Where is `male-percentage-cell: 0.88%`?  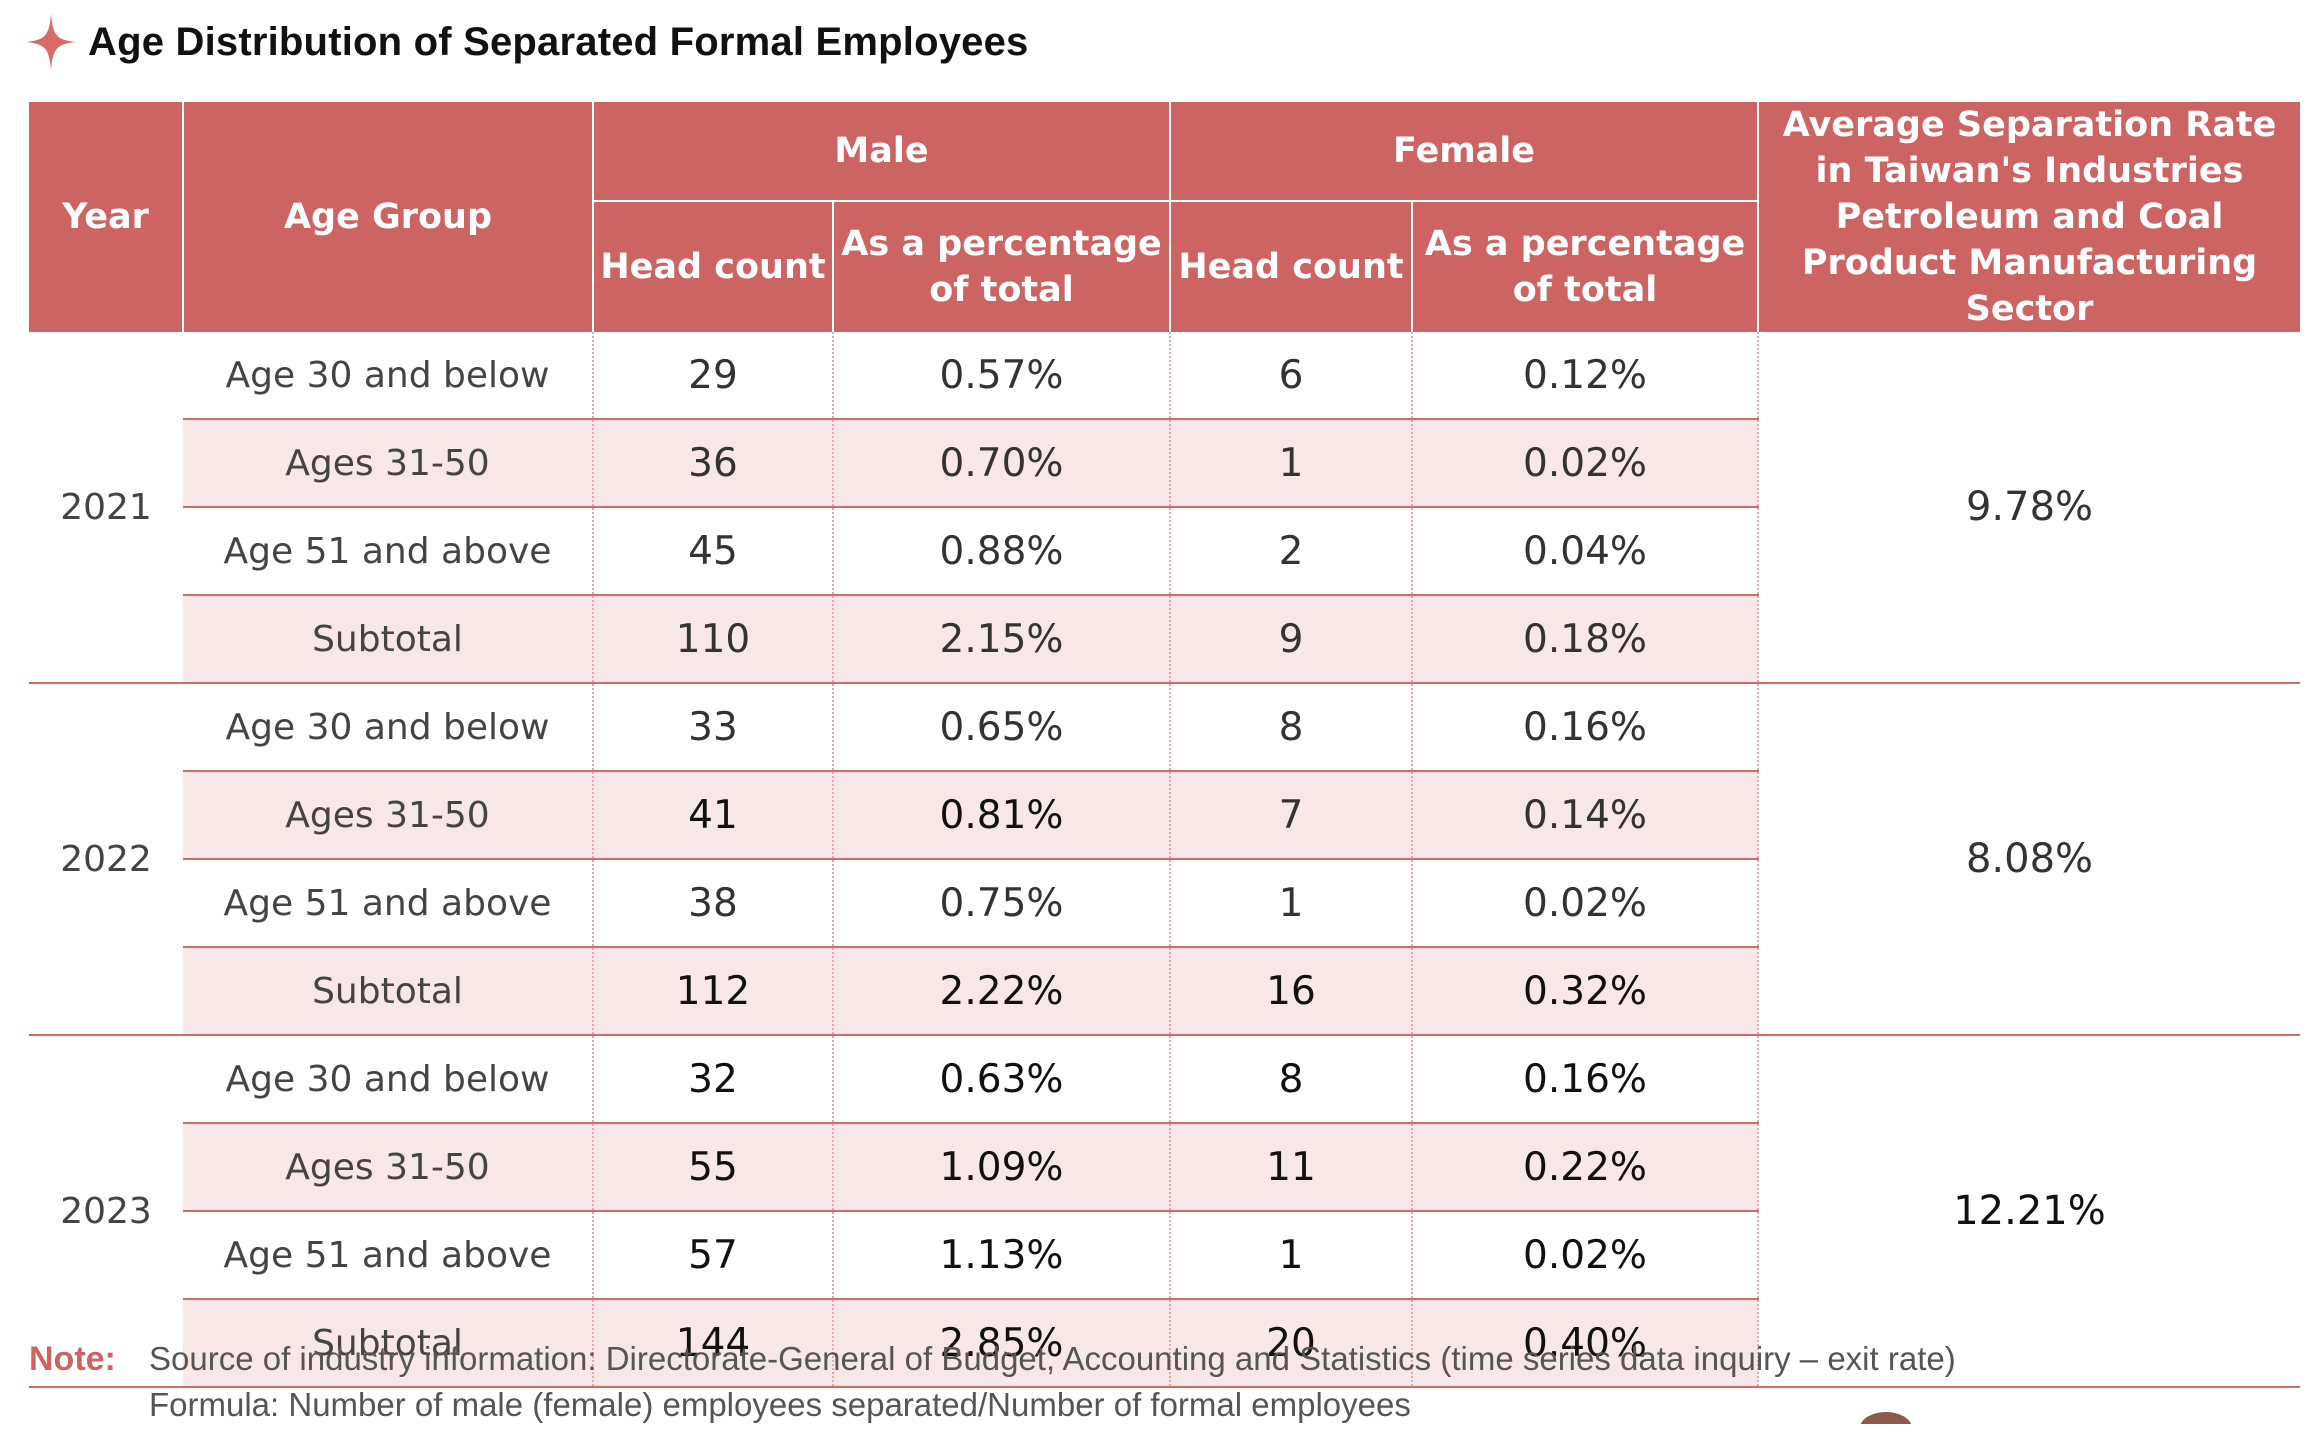 male-percentage-cell: 0.88% is located at coordinates (1001, 551).